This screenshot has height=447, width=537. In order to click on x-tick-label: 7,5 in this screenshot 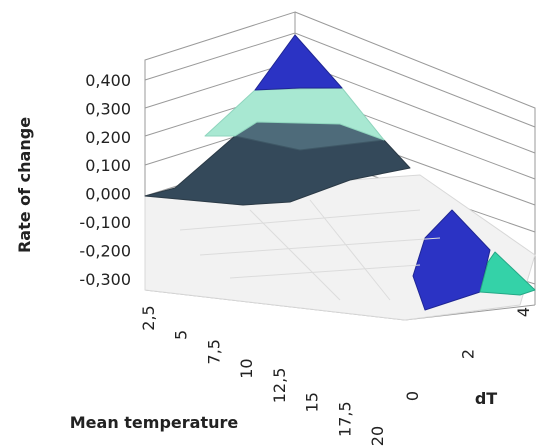, I will do `click(213, 351)`.